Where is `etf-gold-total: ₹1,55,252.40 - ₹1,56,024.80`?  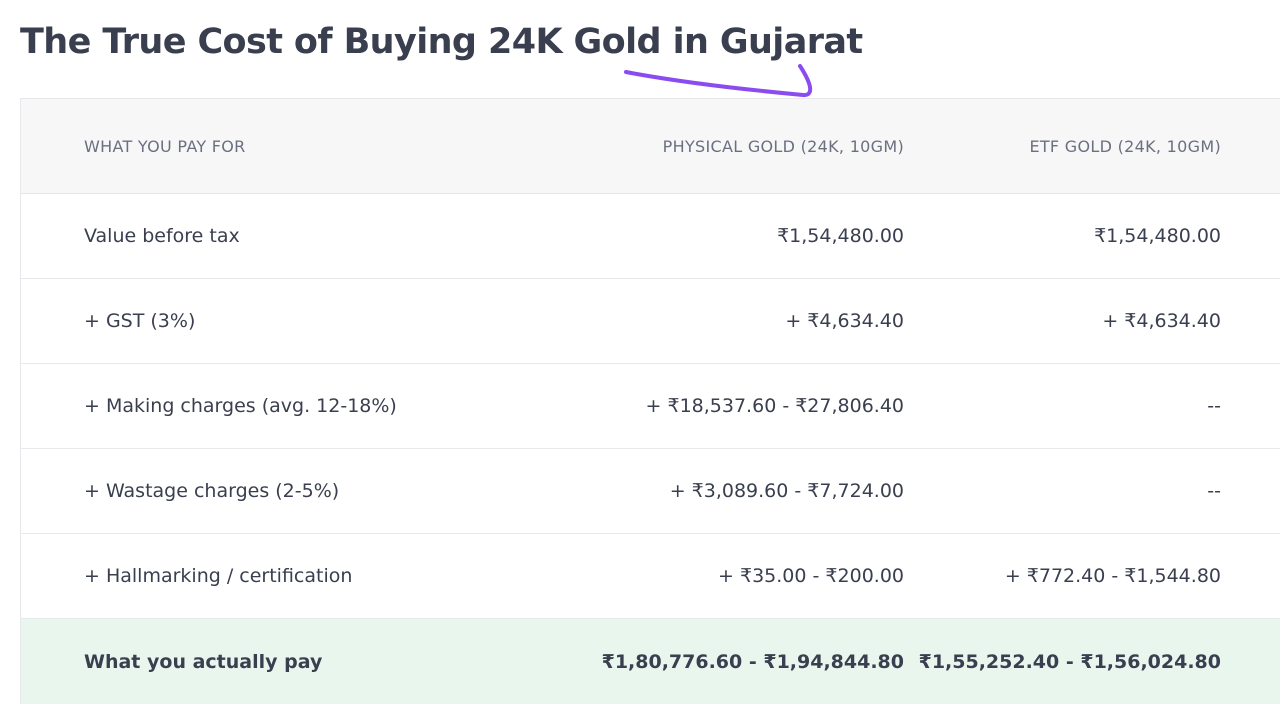
etf-gold-total: ₹1,55,252.40 - ₹1,56,024.80 is located at coordinates (1069, 661).